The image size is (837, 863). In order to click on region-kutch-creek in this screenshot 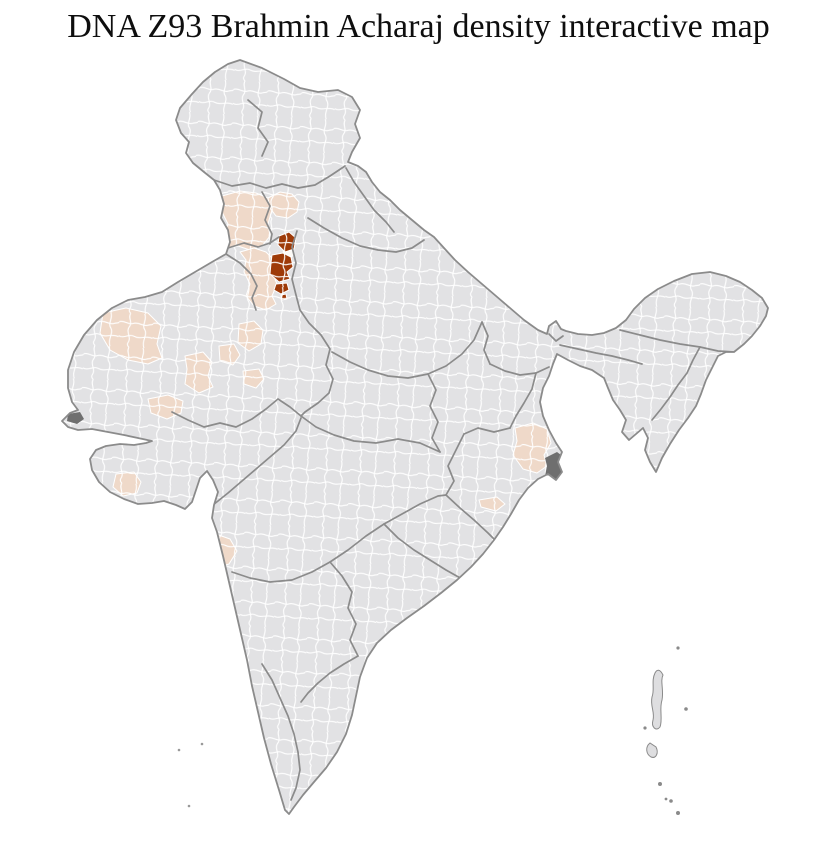, I will do `click(75, 418)`.